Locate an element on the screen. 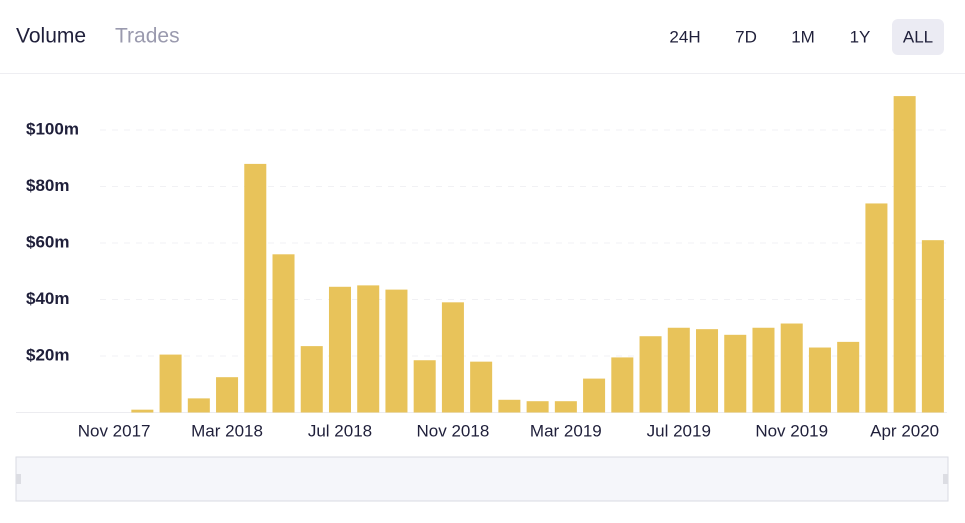  x-tick-label: Nov 2017 is located at coordinates (114, 430).